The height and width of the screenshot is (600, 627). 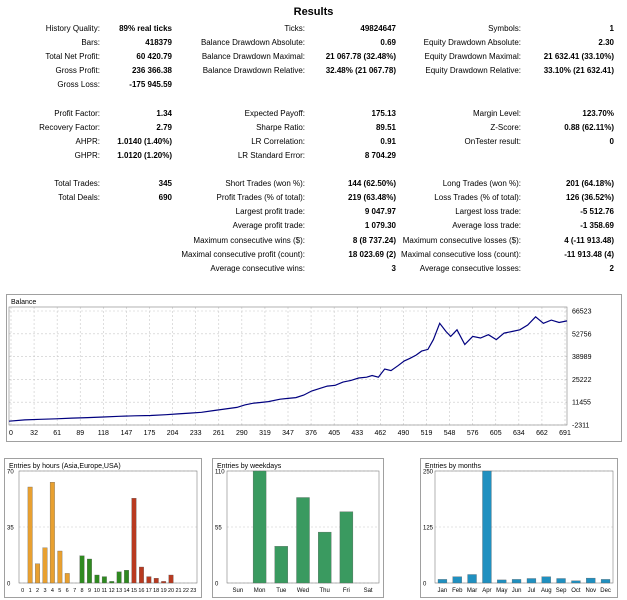 What do you see at coordinates (477, 198) in the screenshot?
I see `stat-label: Loss Trades (% of total):` at bounding box center [477, 198].